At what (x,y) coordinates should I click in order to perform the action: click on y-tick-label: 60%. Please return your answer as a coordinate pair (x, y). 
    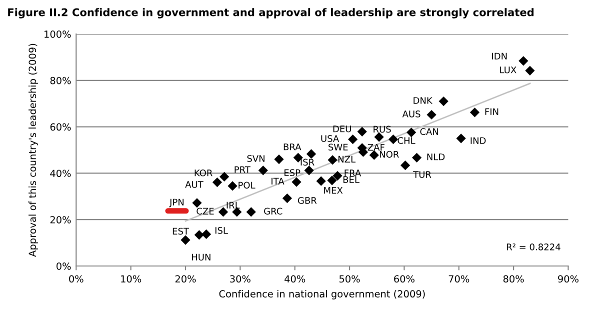
    Looking at the image, I should click on (60, 127).